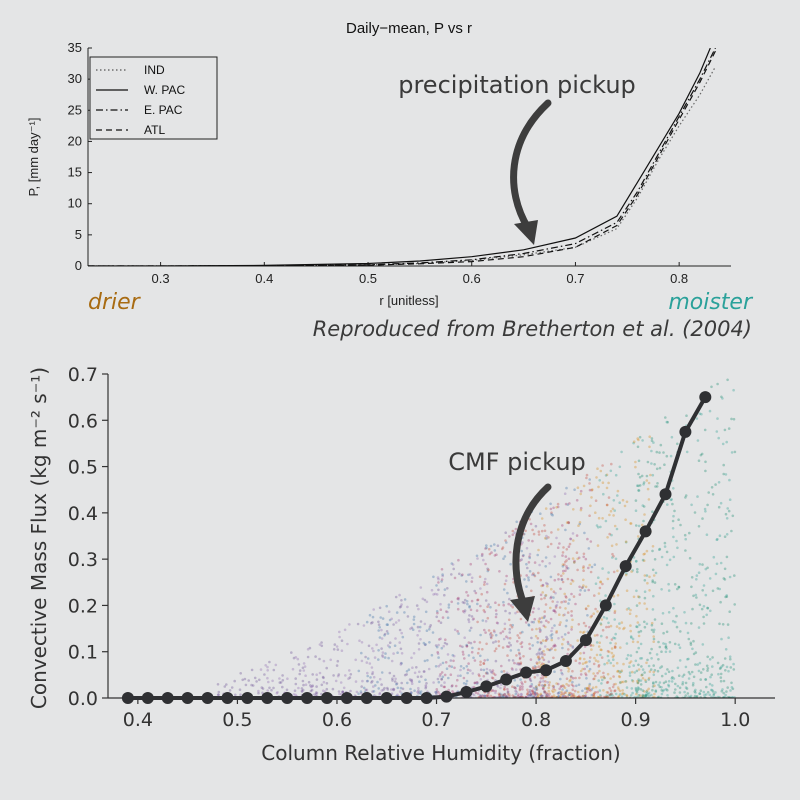 This screenshot has height=800, width=800. I want to click on bottom-y-tick-label: 0.4, so click(83, 514).